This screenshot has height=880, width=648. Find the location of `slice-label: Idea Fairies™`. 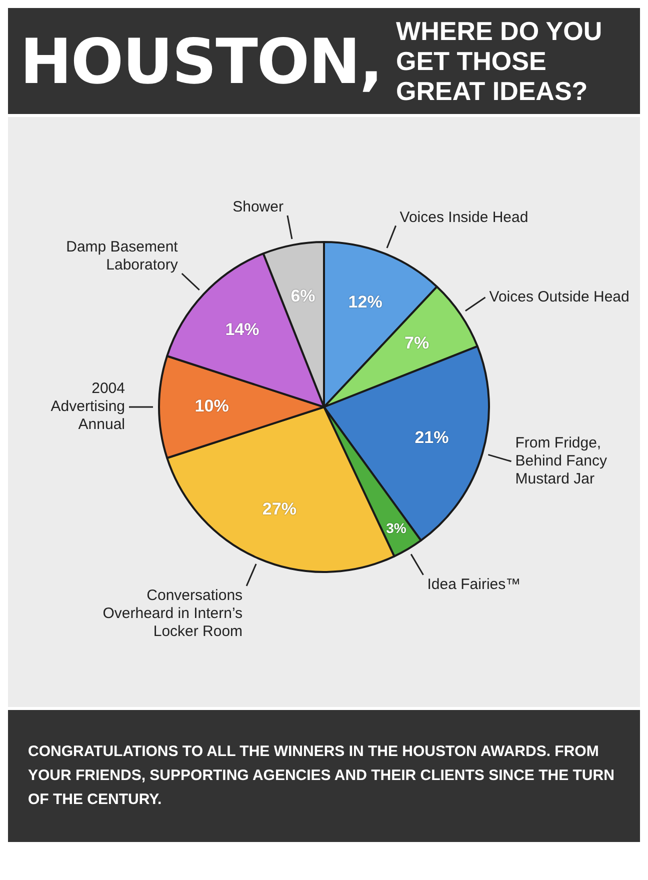

slice-label: Idea Fairies™ is located at coordinates (474, 584).